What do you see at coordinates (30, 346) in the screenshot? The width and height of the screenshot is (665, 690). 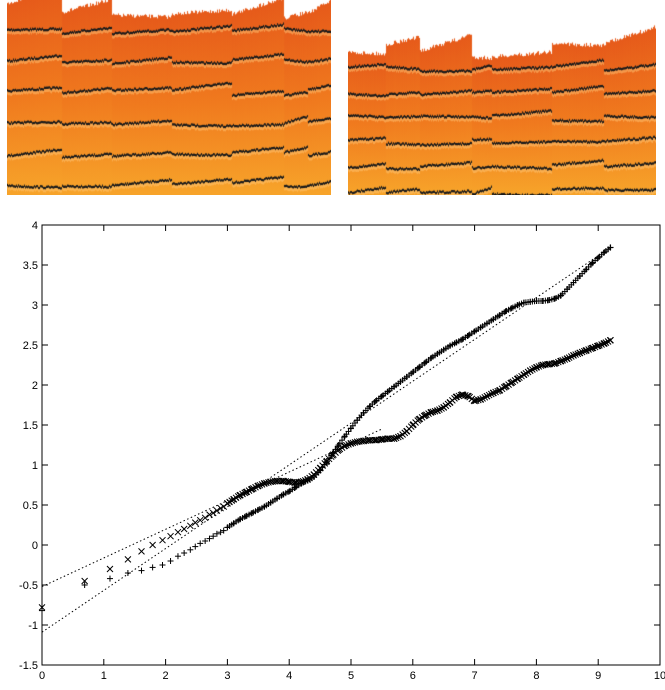 I see `y-tick-label: 2.5` at bounding box center [30, 346].